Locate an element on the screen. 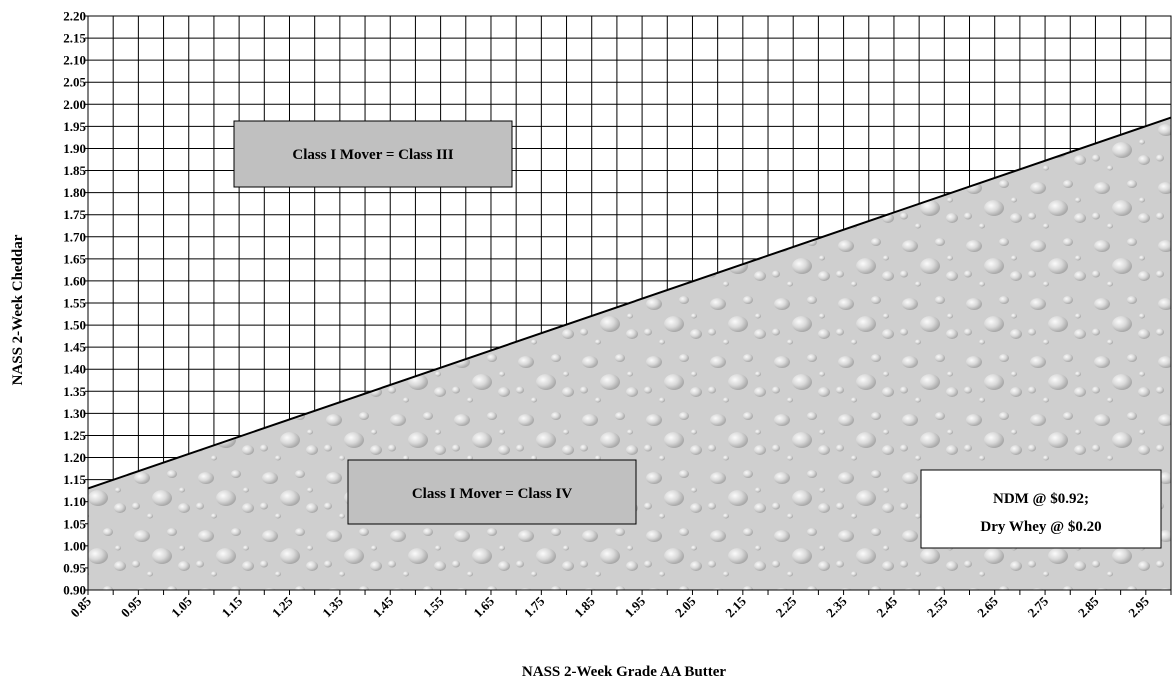 The height and width of the screenshot is (683, 1173). annotation-class-iii: Class I Mover = Class III is located at coordinates (373, 154).